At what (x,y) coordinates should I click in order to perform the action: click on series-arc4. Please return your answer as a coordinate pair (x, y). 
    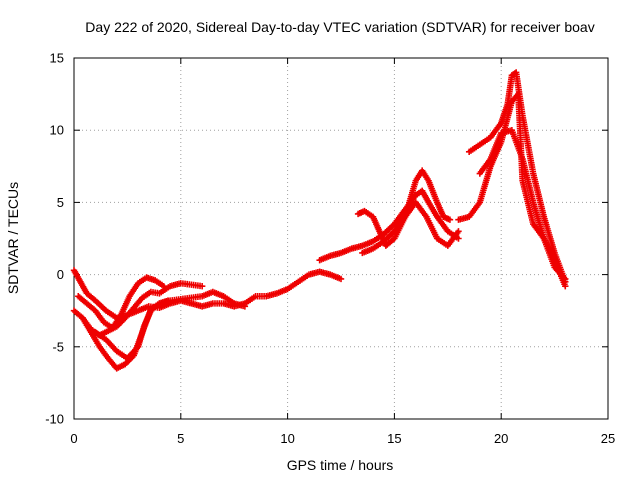
    Looking at the image, I should click on (170, 325).